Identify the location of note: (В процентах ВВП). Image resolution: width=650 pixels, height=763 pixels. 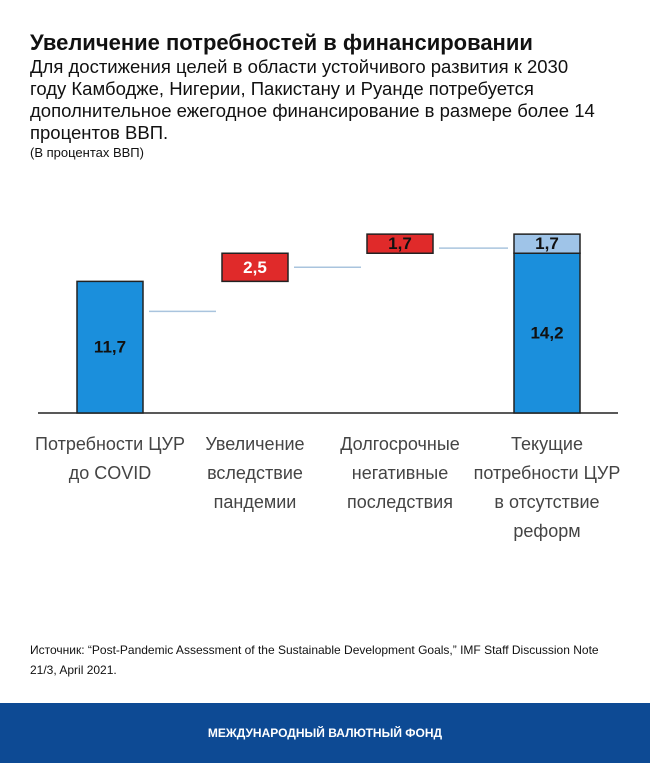
(87, 152).